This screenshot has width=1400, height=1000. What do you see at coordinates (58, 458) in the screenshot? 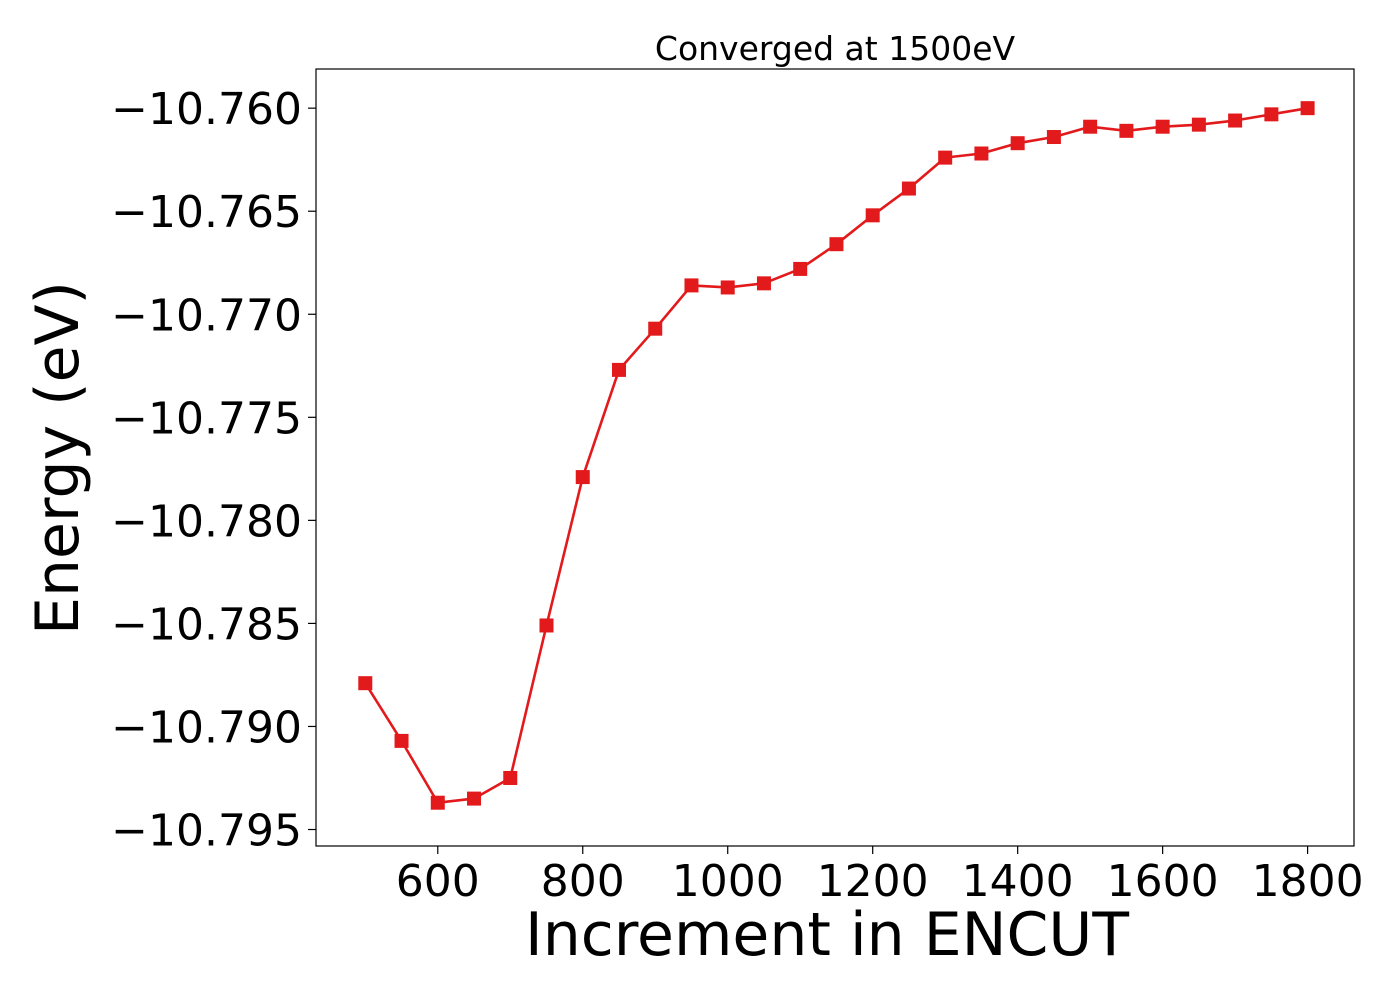
I see `y-axis-title: Energy (eV)` at bounding box center [58, 458].